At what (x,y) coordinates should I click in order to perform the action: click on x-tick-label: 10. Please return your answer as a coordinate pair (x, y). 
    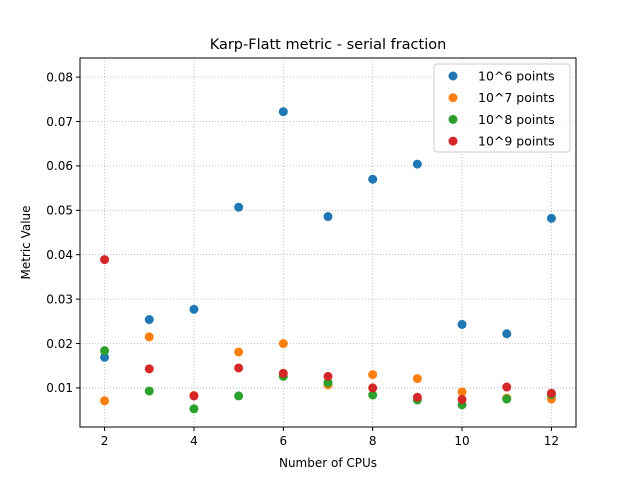
    Looking at the image, I should click on (461, 441).